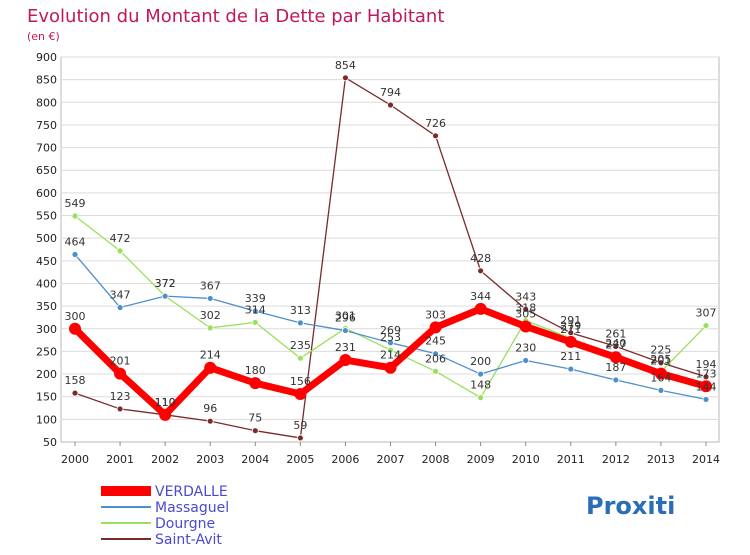 This screenshot has width=750, height=555. What do you see at coordinates (46, 261) in the screenshot?
I see `y-tick-label: 450` at bounding box center [46, 261].